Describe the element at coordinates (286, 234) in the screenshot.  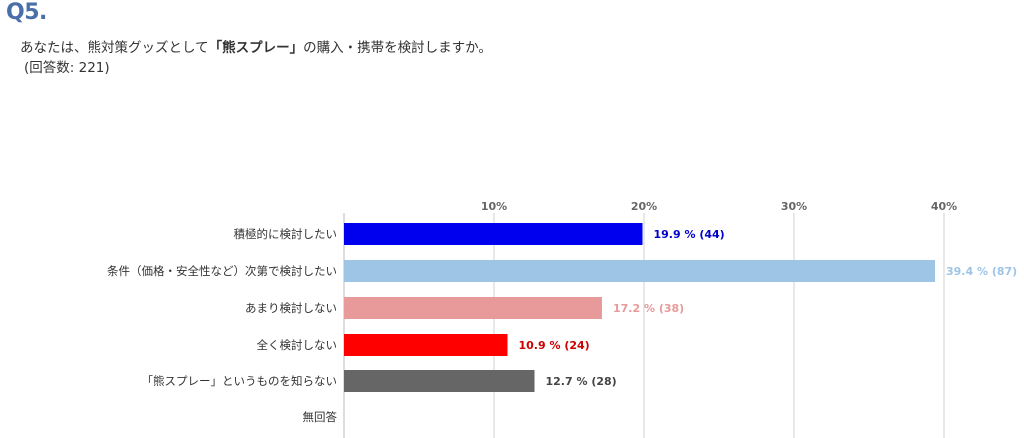
I see `category-label: 積極的に検討したい` at that location.